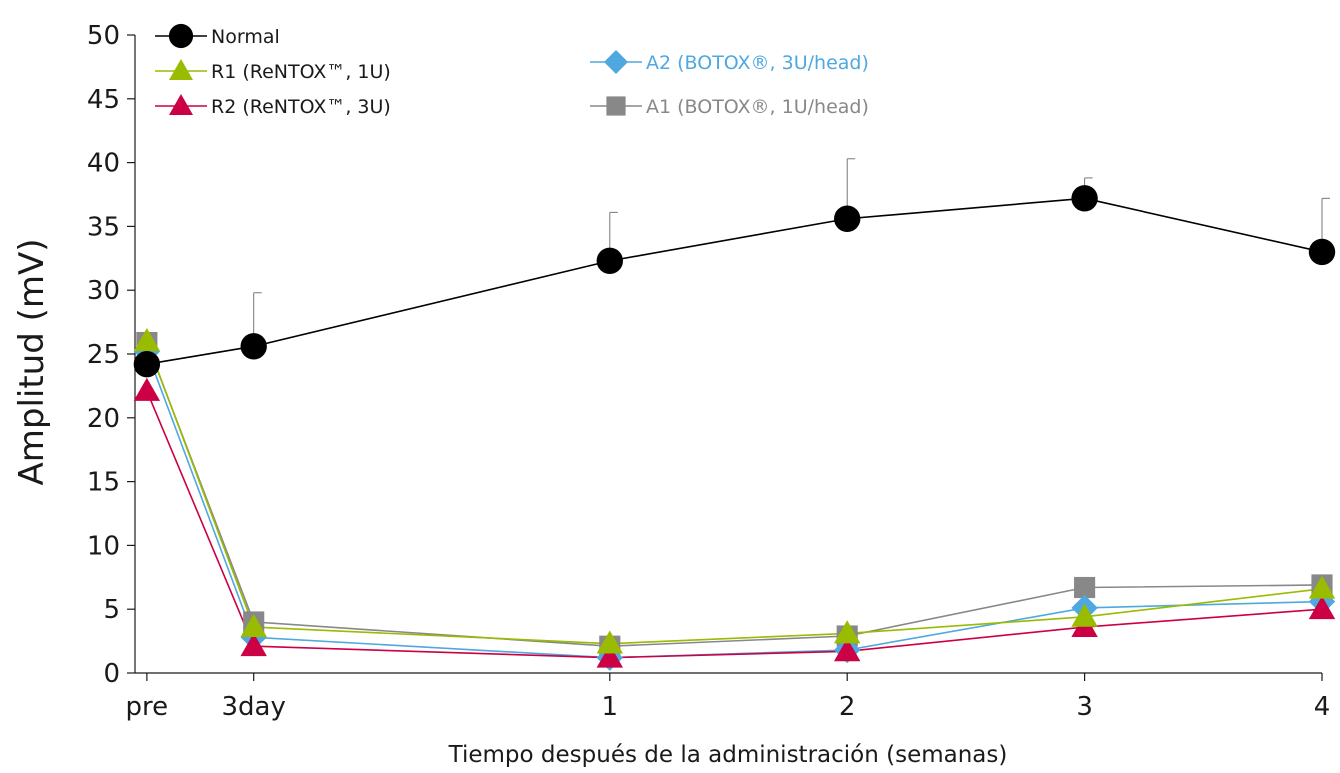  I want to click on x-ticks: pre 3day 1 2 3 4, so click(728, 697).